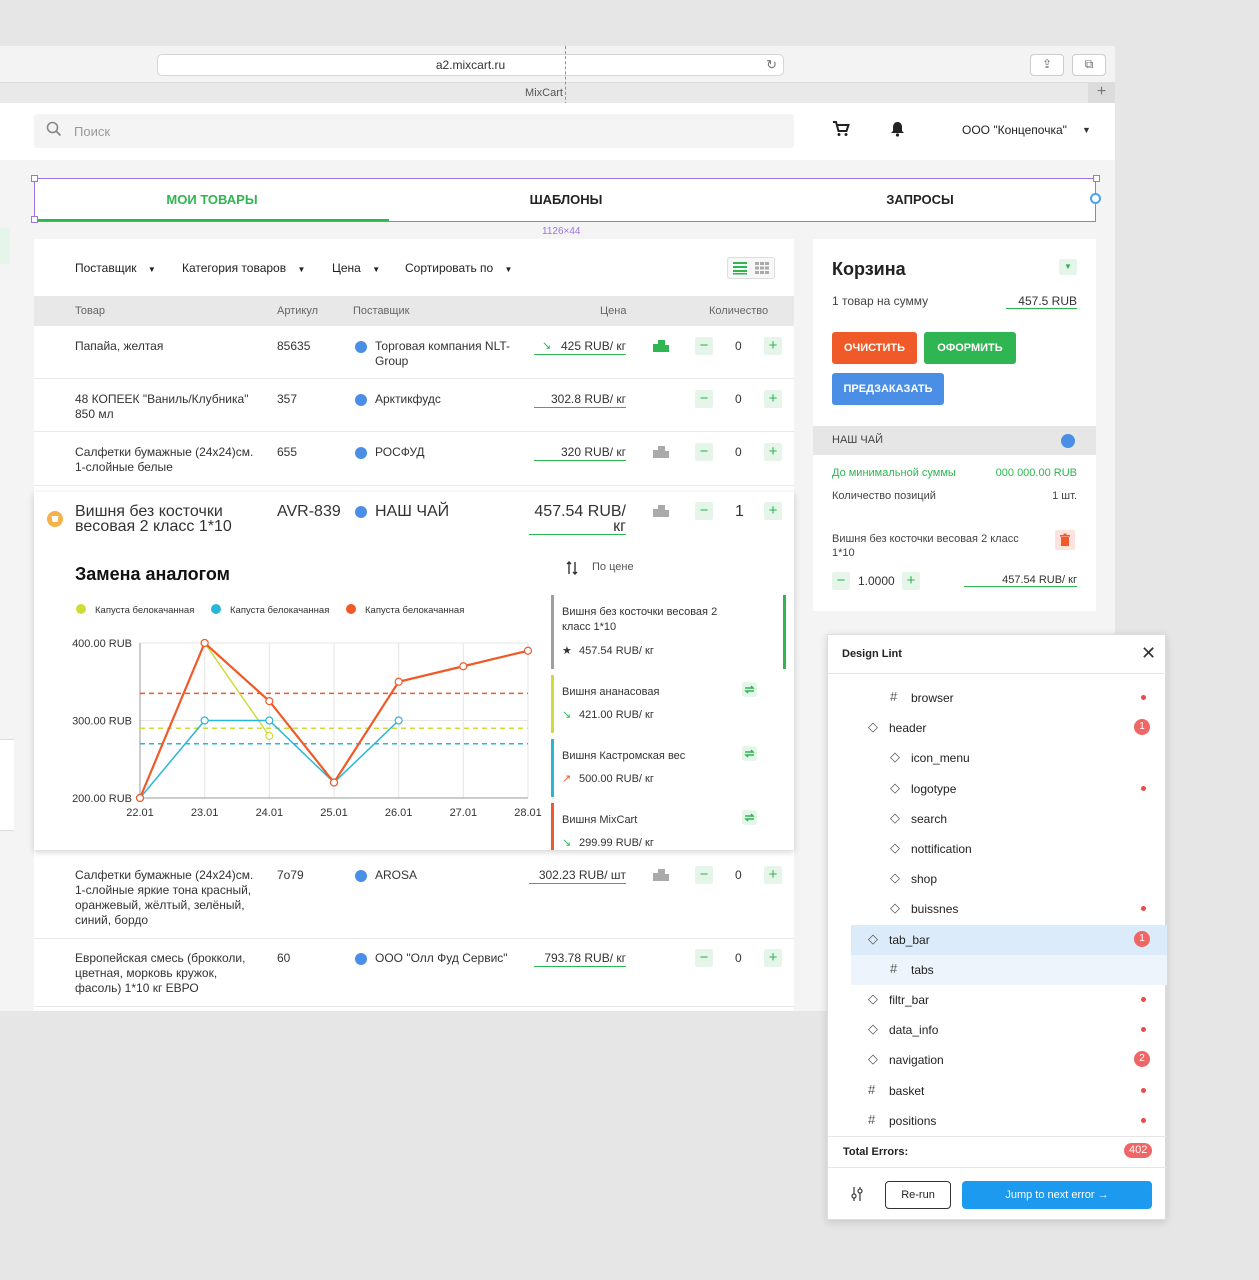 This screenshot has height=1280, width=1259. Describe the element at coordinates (997, 909) in the screenshot. I see `lint-layer-item: ◇ buissnes` at that location.